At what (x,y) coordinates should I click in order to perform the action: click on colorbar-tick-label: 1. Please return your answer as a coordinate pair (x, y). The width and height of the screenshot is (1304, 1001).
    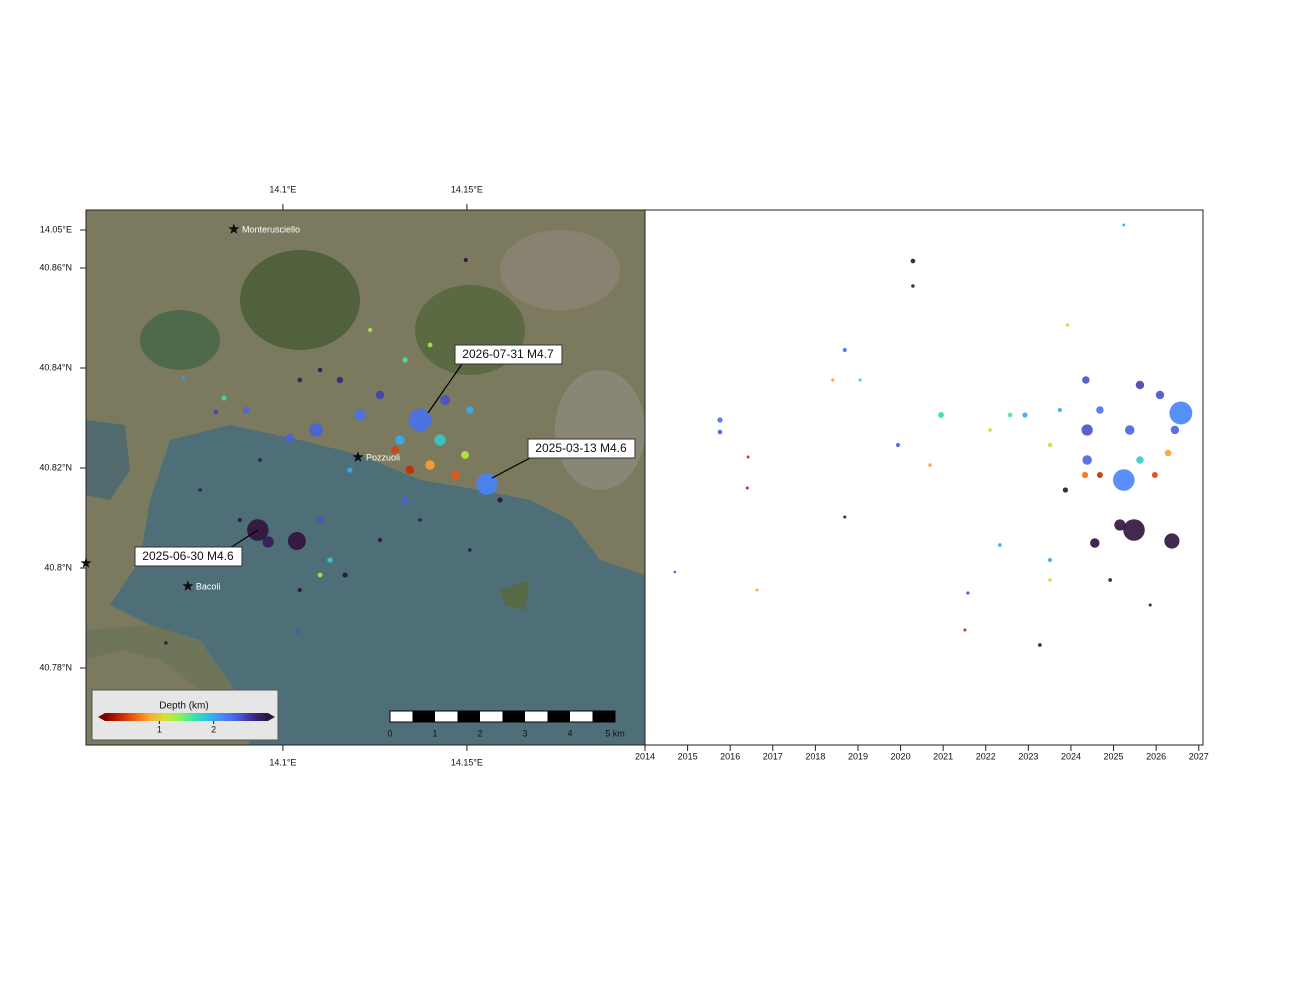
    Looking at the image, I should click on (159, 729).